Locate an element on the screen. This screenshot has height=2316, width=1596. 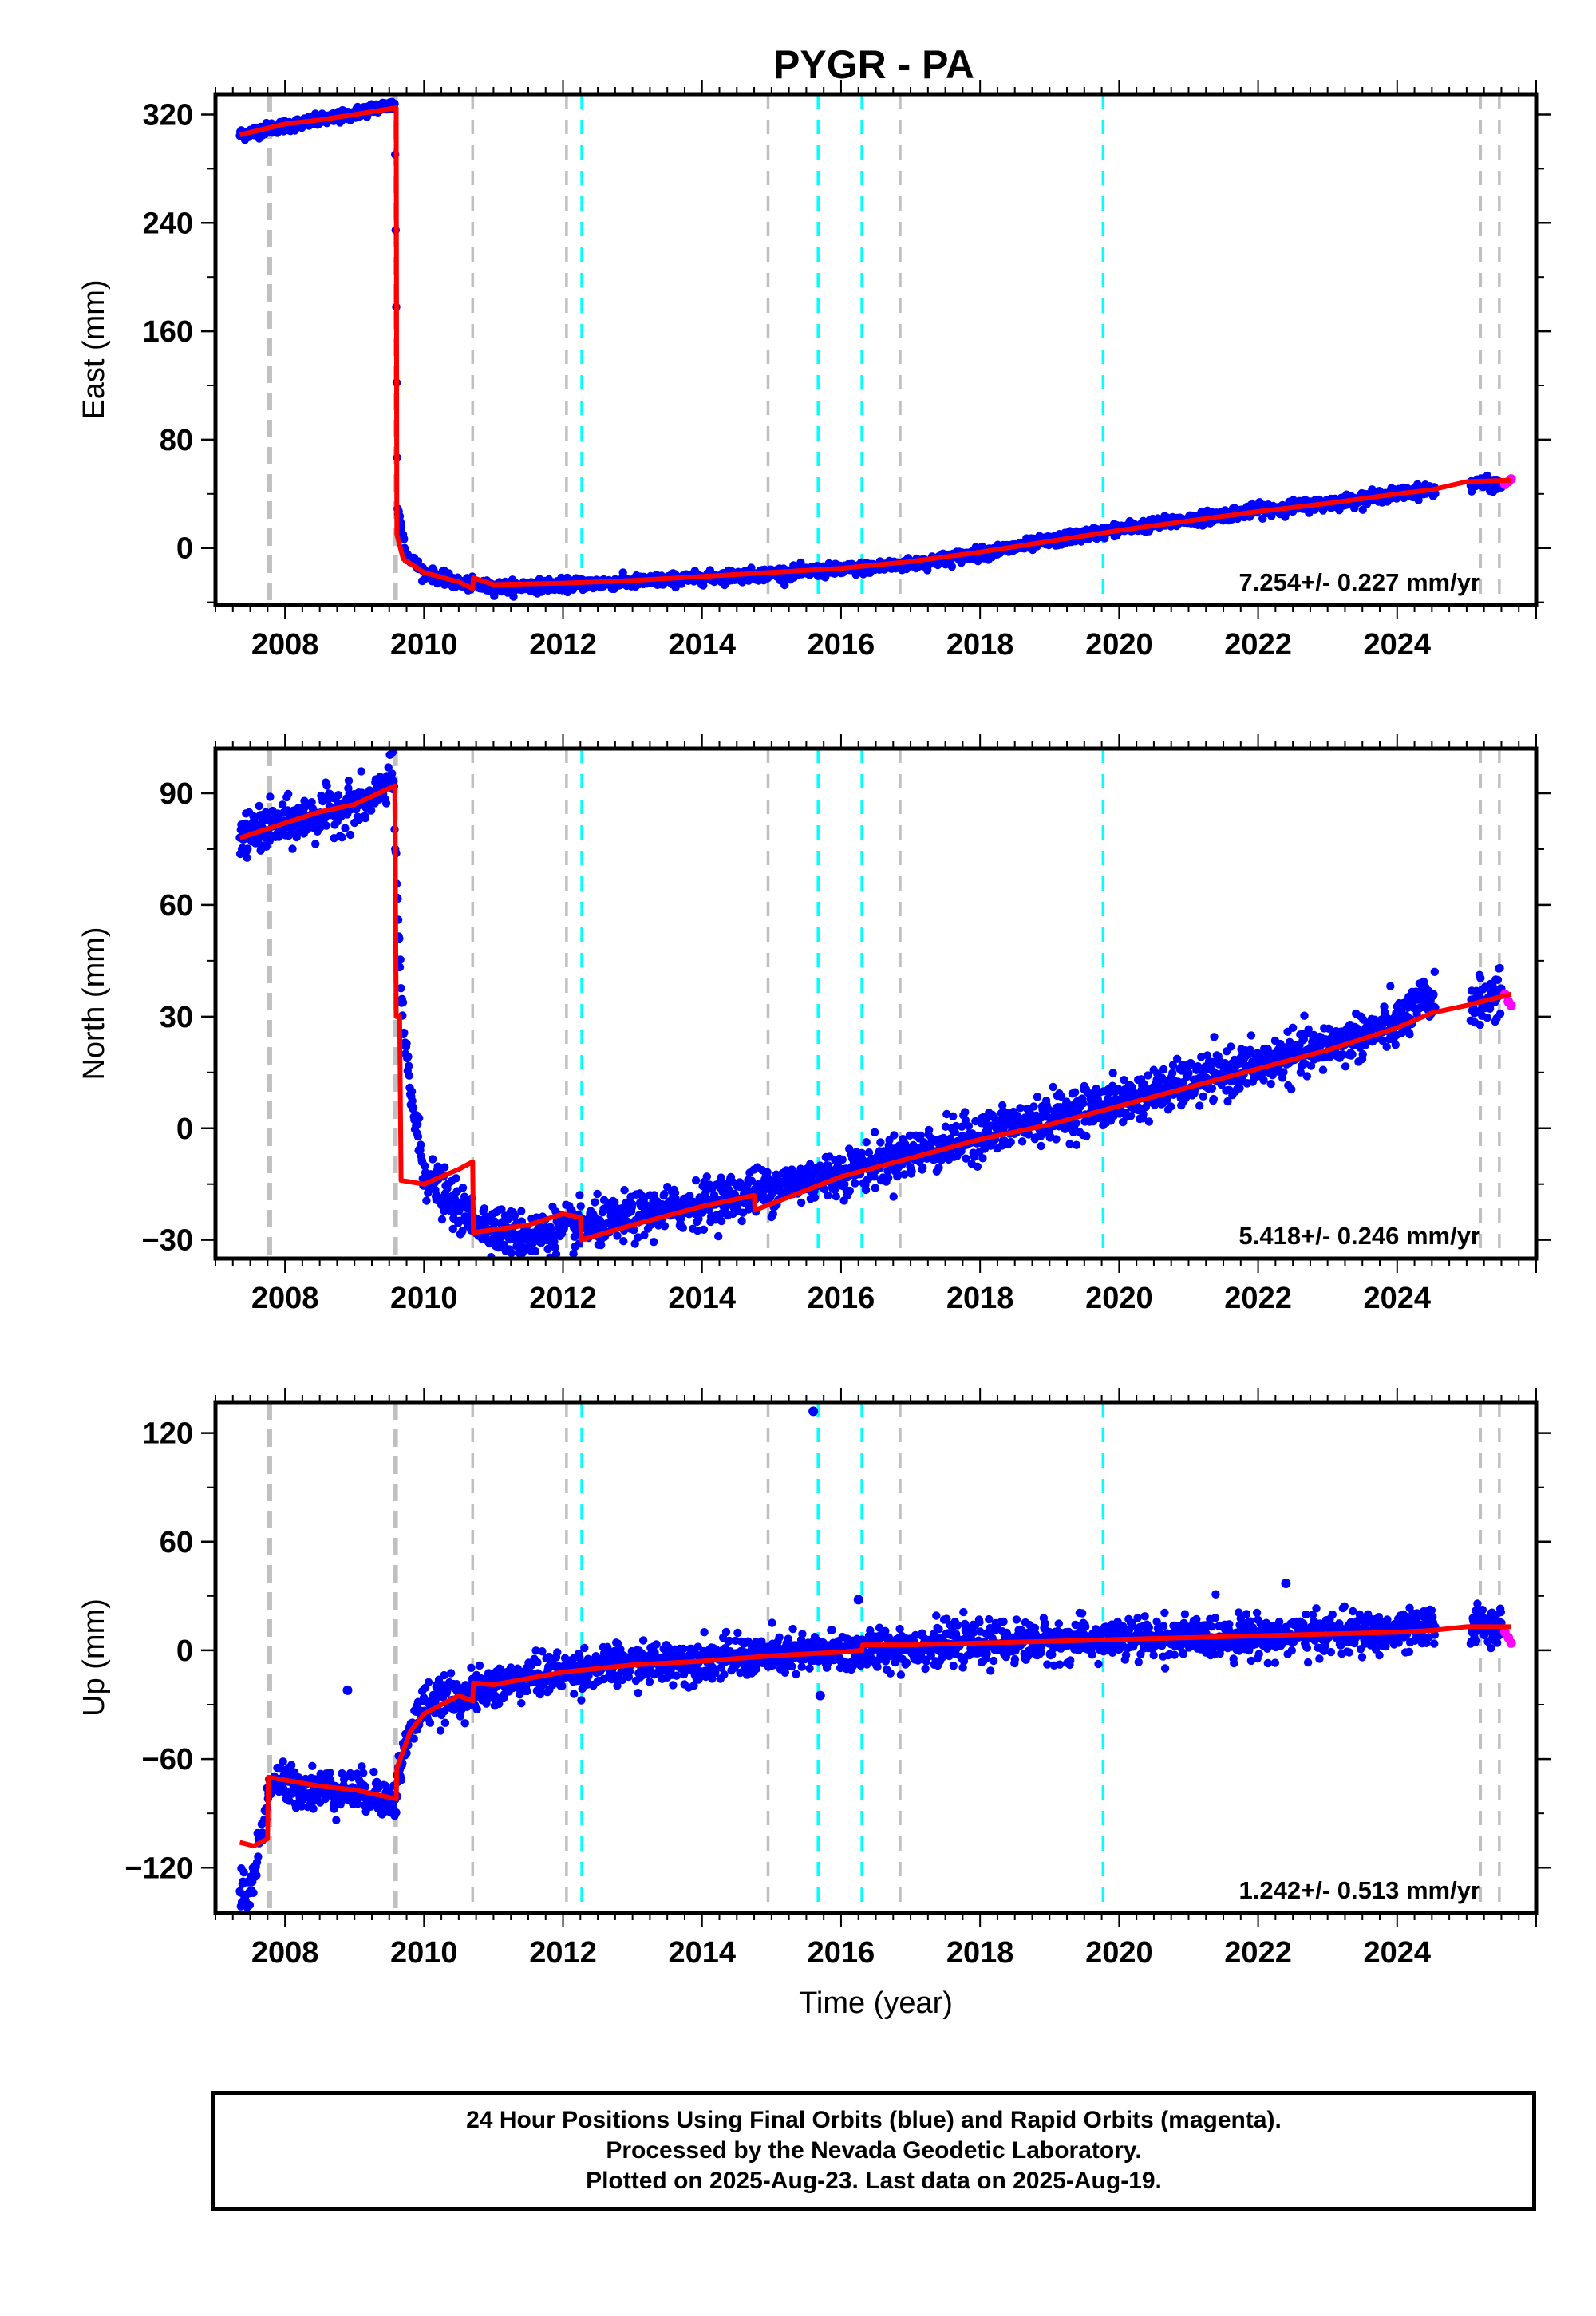
x-tick-label: 2014 is located at coordinates (702, 645).